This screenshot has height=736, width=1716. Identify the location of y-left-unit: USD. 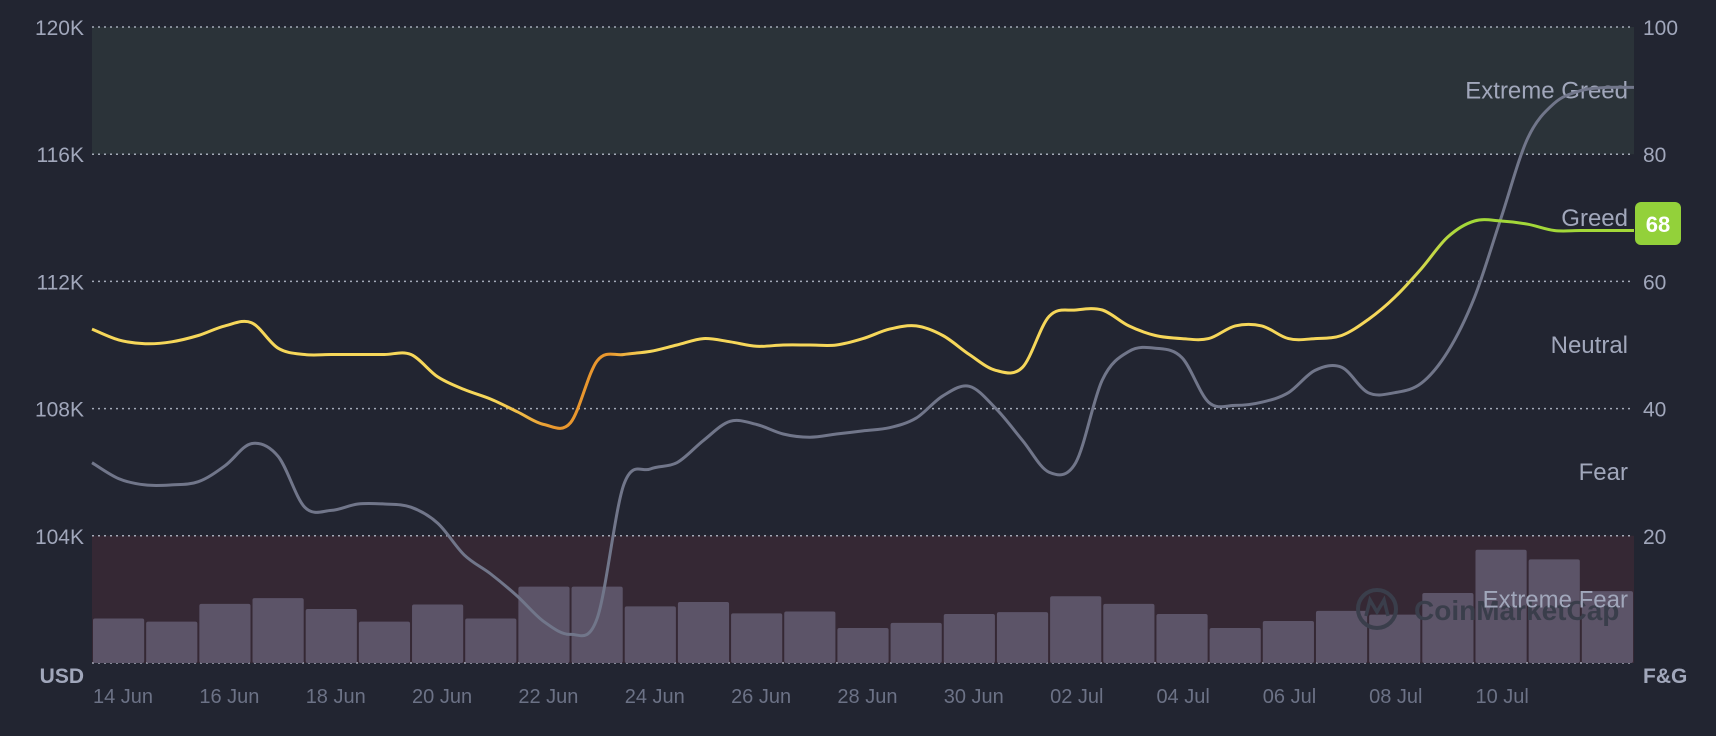
(62, 676).